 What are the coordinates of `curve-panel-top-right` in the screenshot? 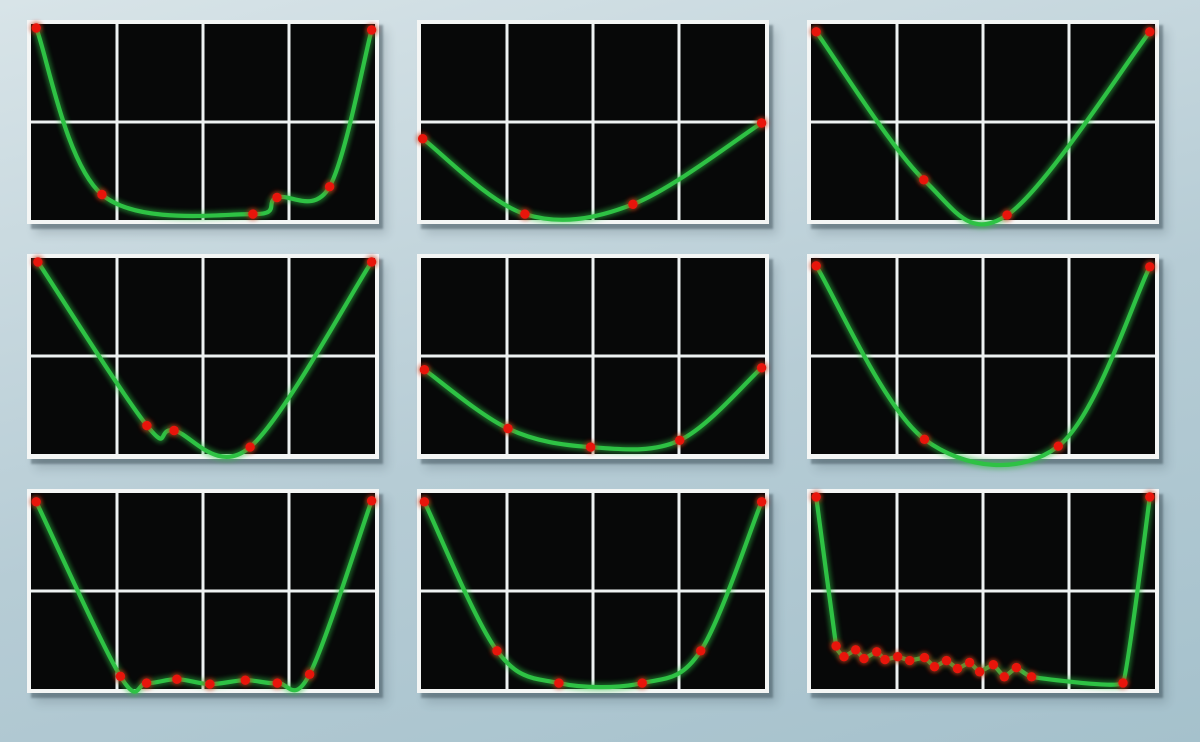 It's located at (983, 124).